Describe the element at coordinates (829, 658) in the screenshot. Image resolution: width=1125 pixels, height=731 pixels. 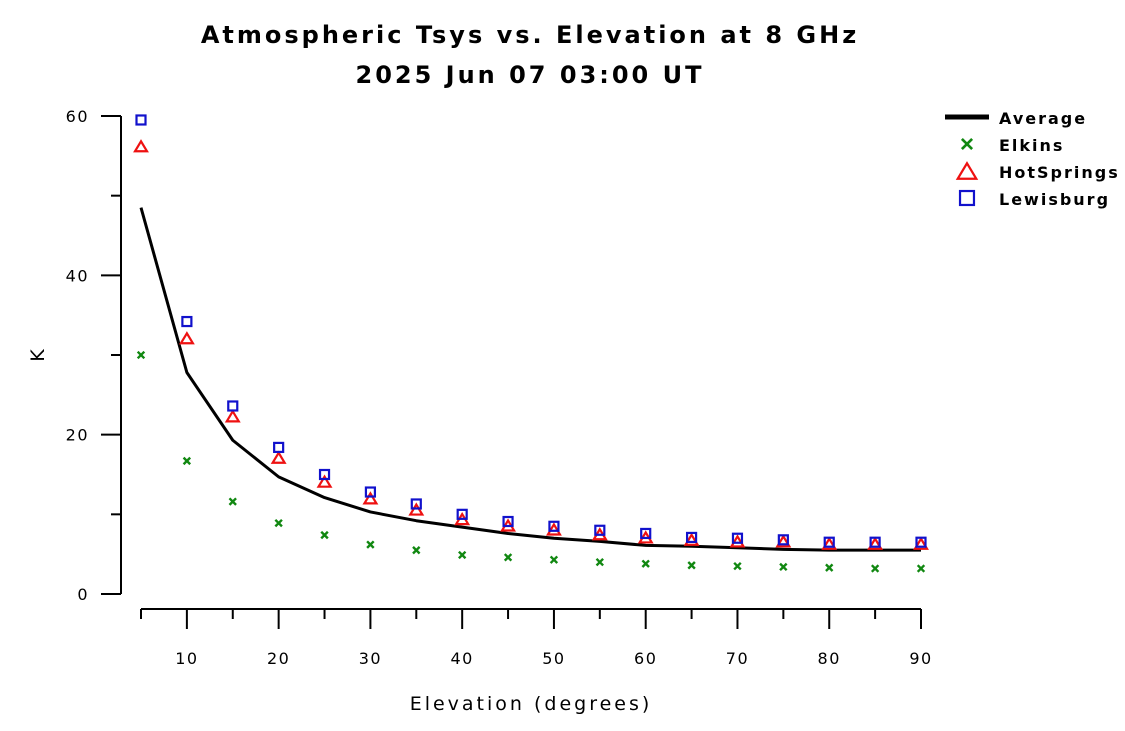
I see `x-tick-label: 80` at that location.